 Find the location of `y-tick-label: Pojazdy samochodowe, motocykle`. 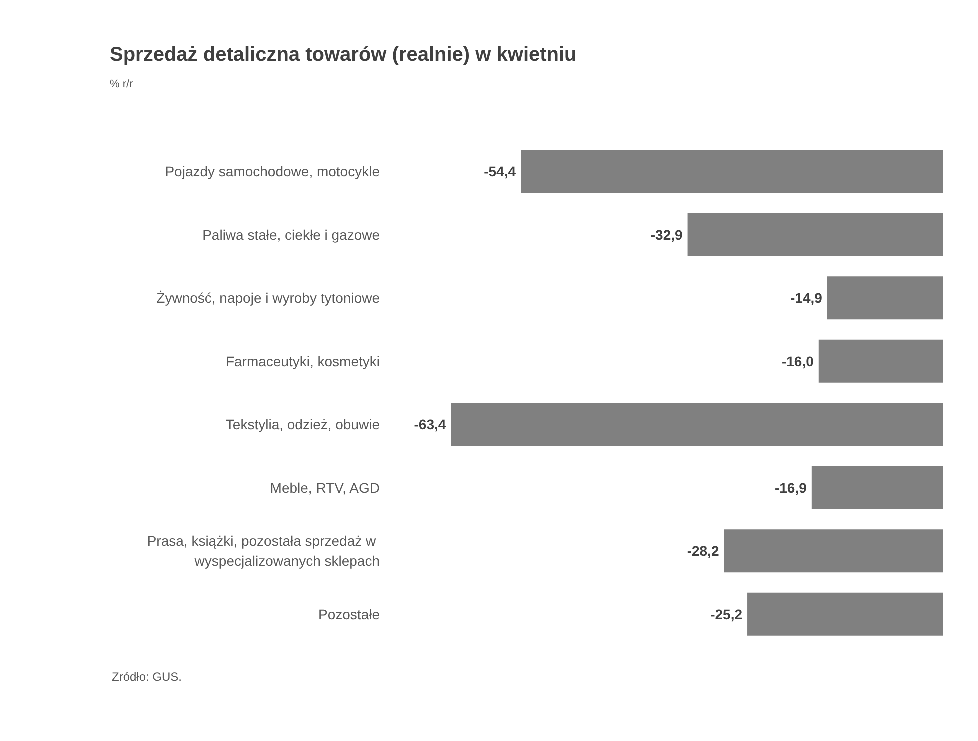

y-tick-label: Pojazdy samochodowe, motocykle is located at coordinates (272, 172).